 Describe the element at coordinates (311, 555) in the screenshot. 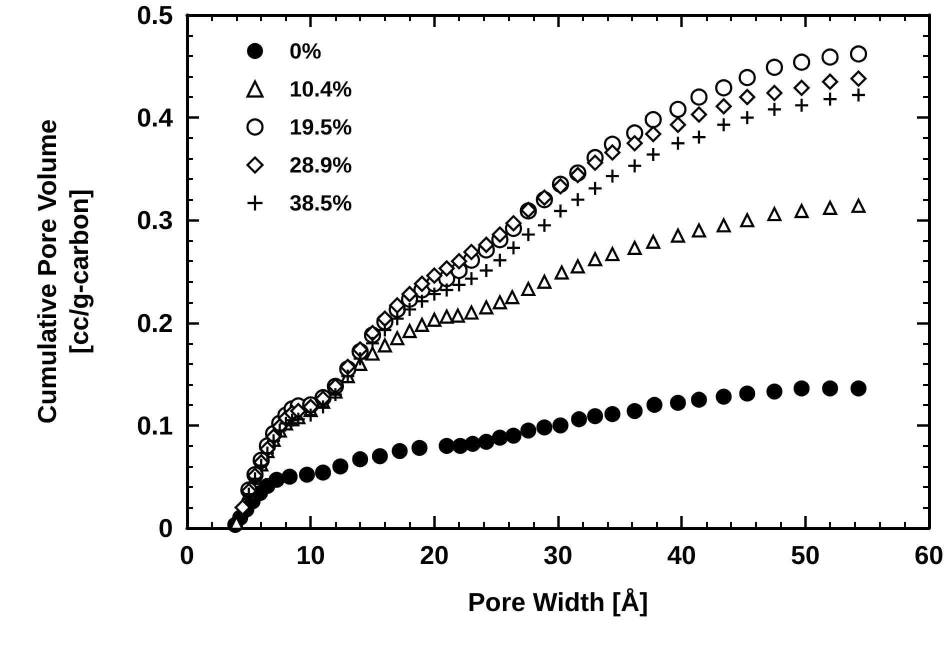

I see `x-tick-label: 10` at that location.